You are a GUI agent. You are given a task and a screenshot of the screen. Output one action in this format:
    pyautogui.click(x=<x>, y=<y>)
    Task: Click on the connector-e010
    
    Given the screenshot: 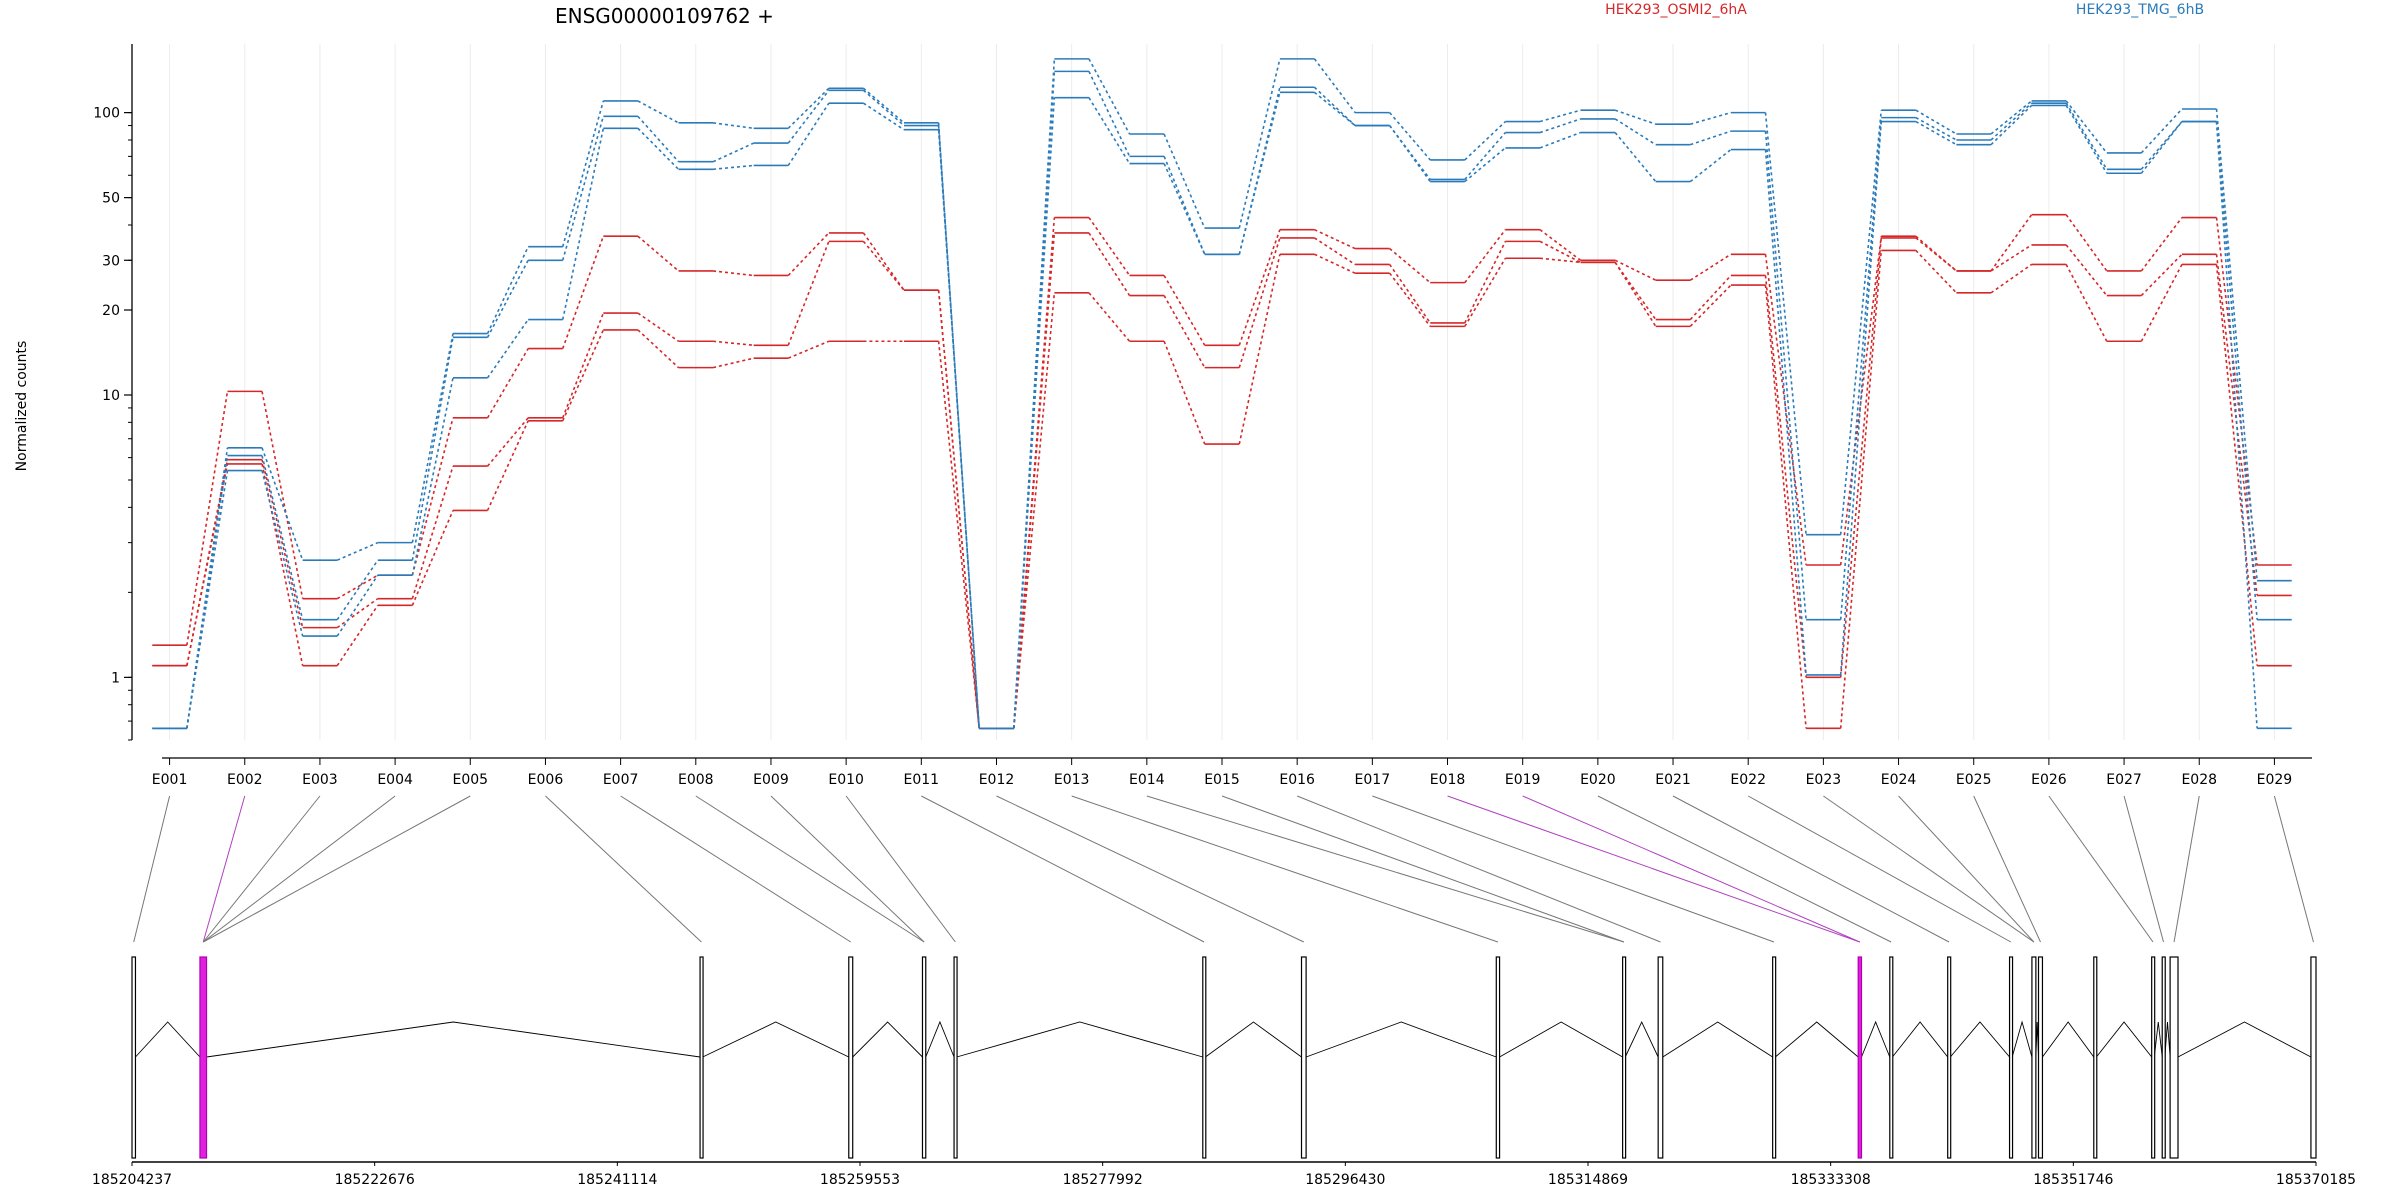 What is the action you would take?
    pyautogui.click(x=900, y=869)
    